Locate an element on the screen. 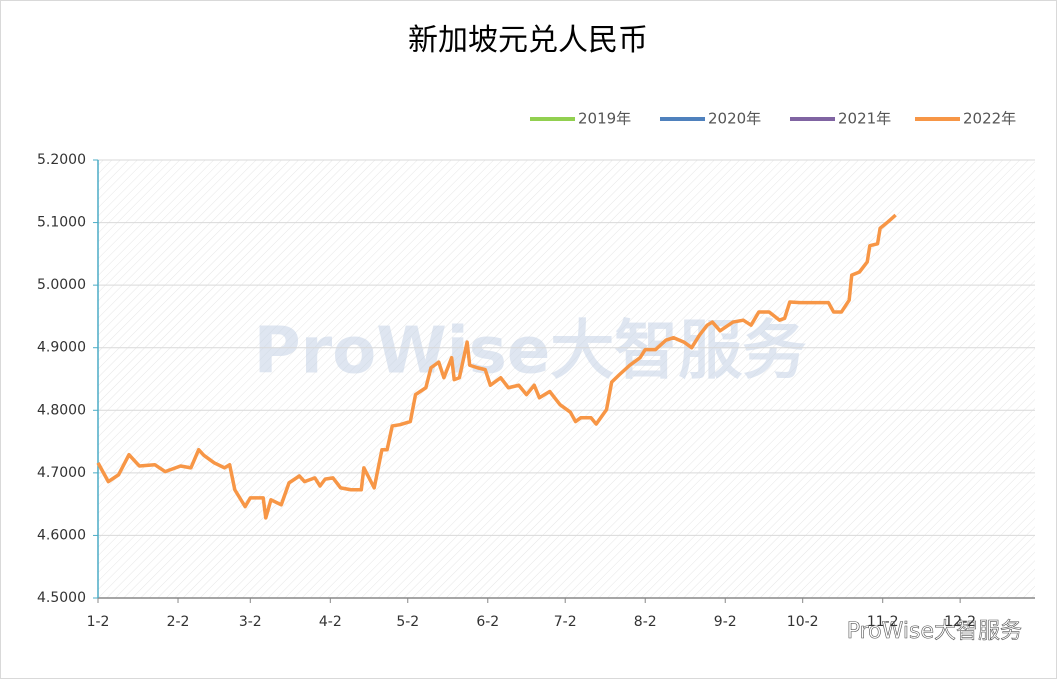 Image resolution: width=1057 pixels, height=679 pixels. x-tick-label: 11-2 is located at coordinates (883, 622).